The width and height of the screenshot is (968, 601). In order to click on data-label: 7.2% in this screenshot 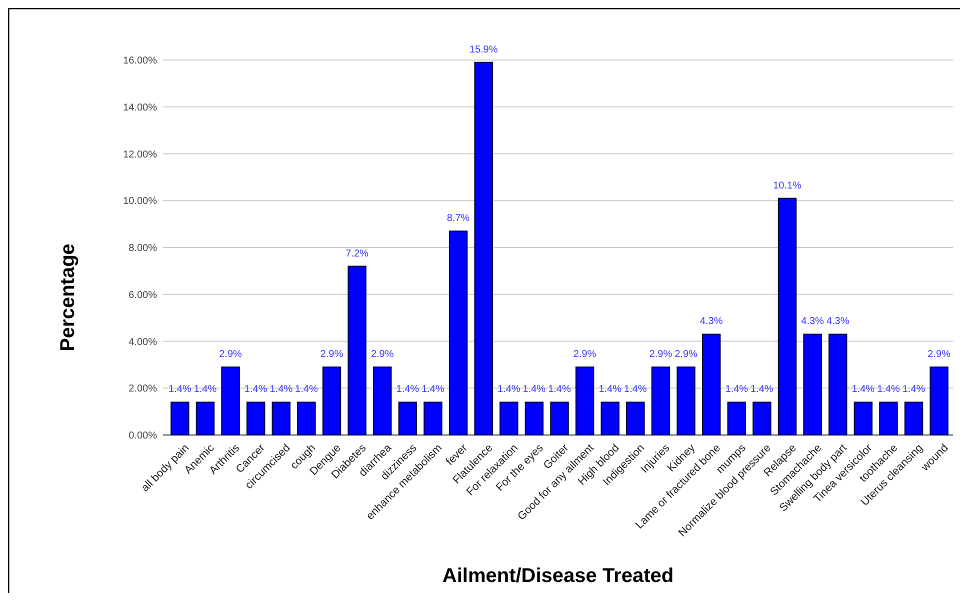, I will do `click(357, 254)`.